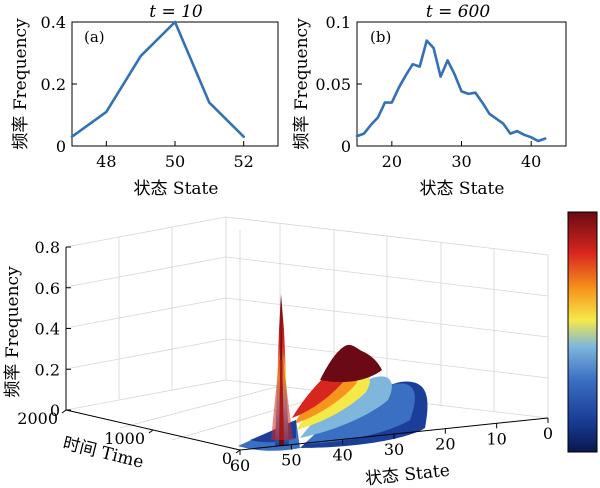 The width and height of the screenshot is (600, 488). What do you see at coordinates (338, 22) in the screenshot?
I see `y-tick-label: 0.1` at bounding box center [338, 22].